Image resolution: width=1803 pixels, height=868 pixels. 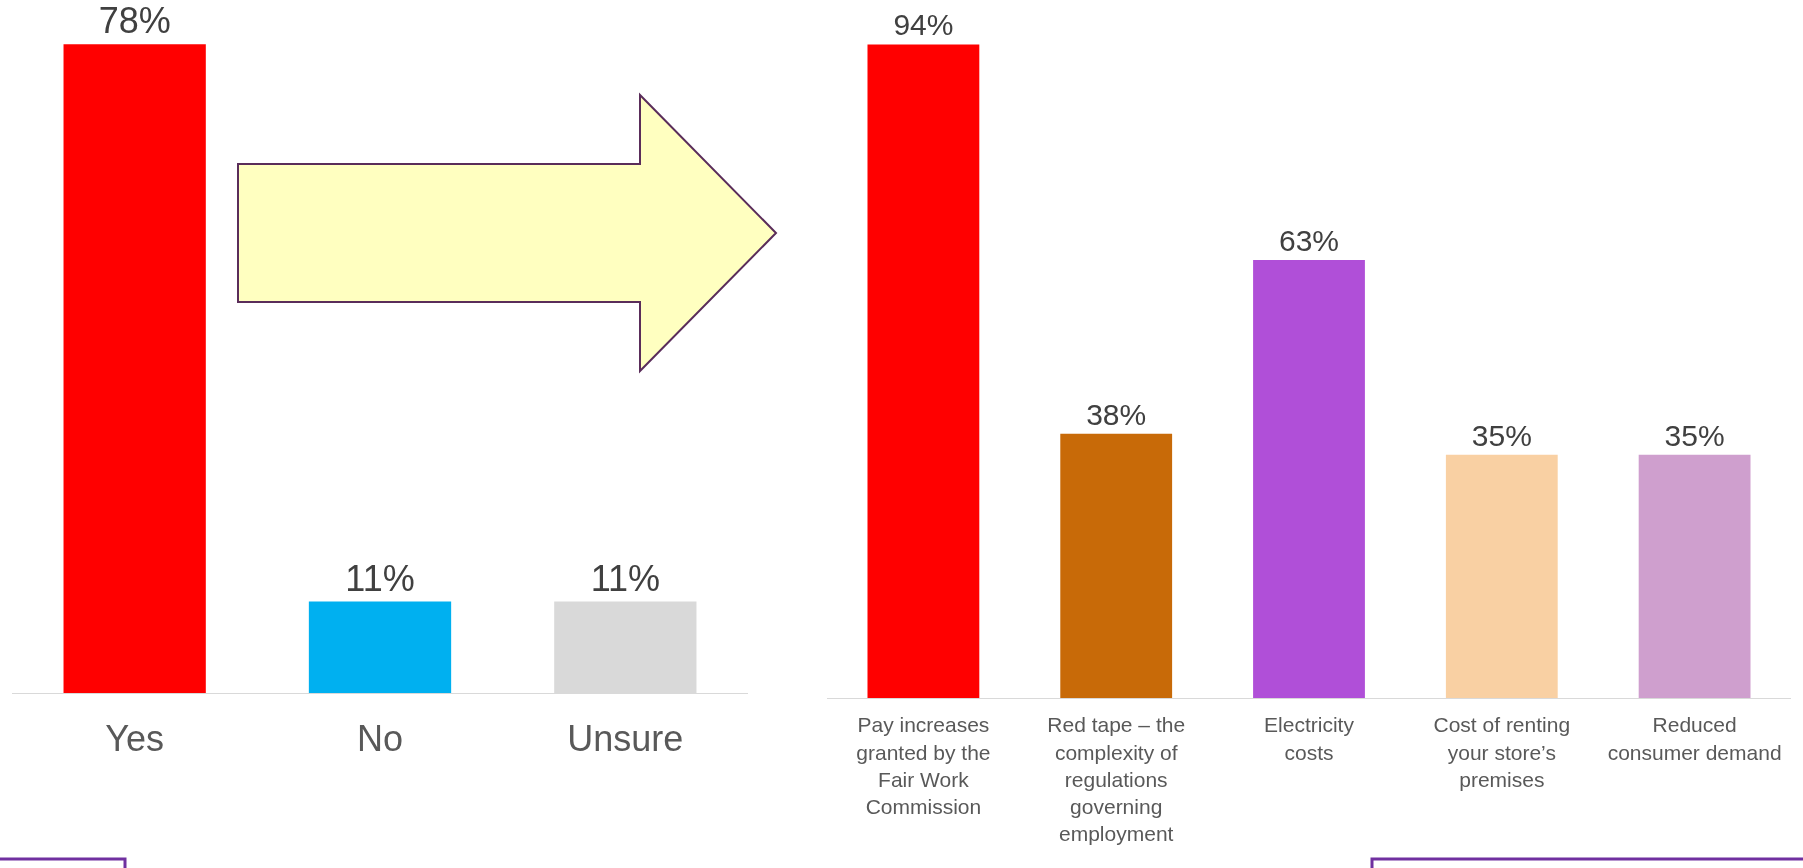 I want to click on x-tick-label: Pay increases granted by the Fair Work Commission, so click(x=923, y=766).